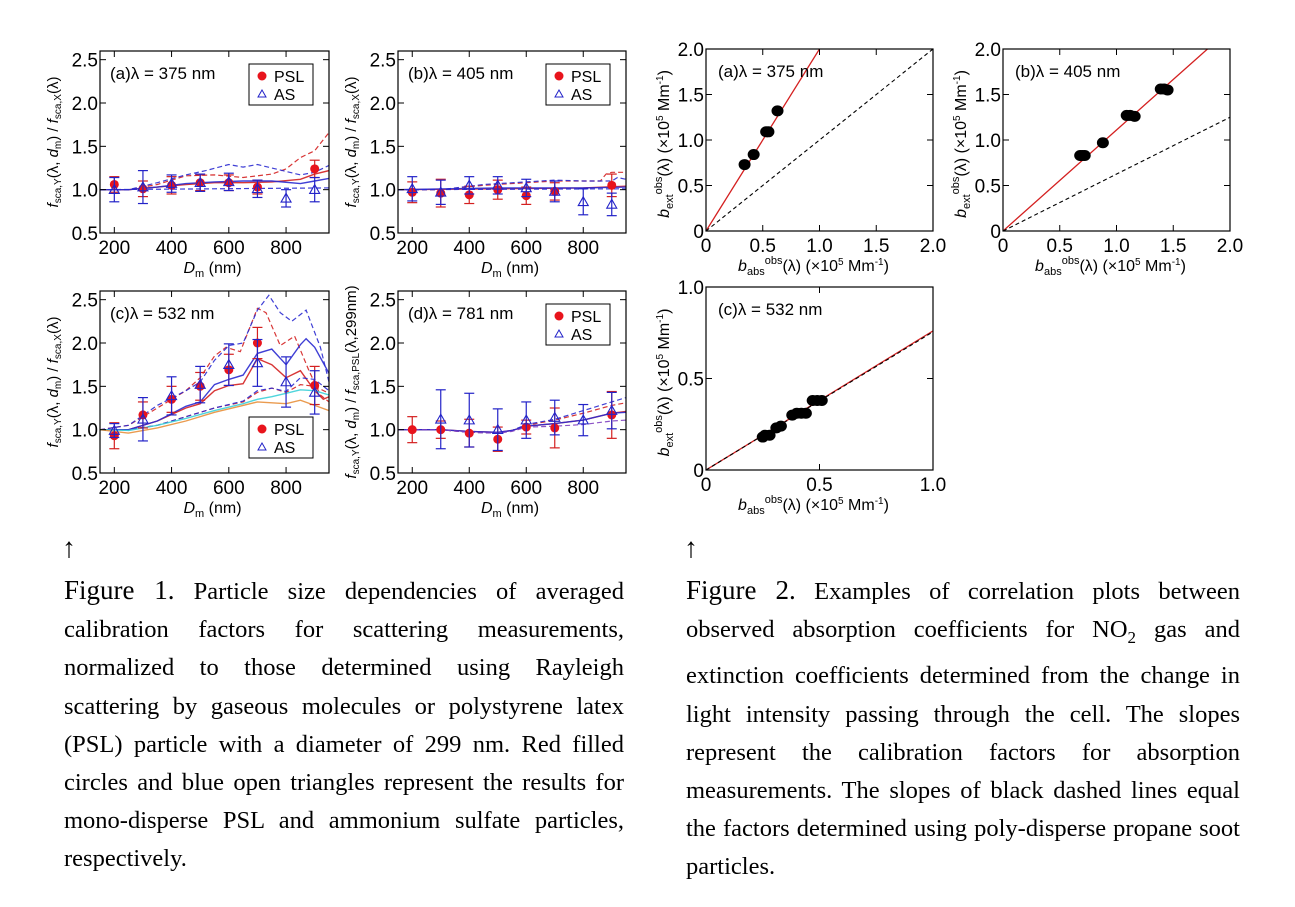  Describe the element at coordinates (352, 381) in the screenshot. I see `y-axis-label: fsca,Y(λ, dm) / fsca,PSL(λ,299nm)` at that location.